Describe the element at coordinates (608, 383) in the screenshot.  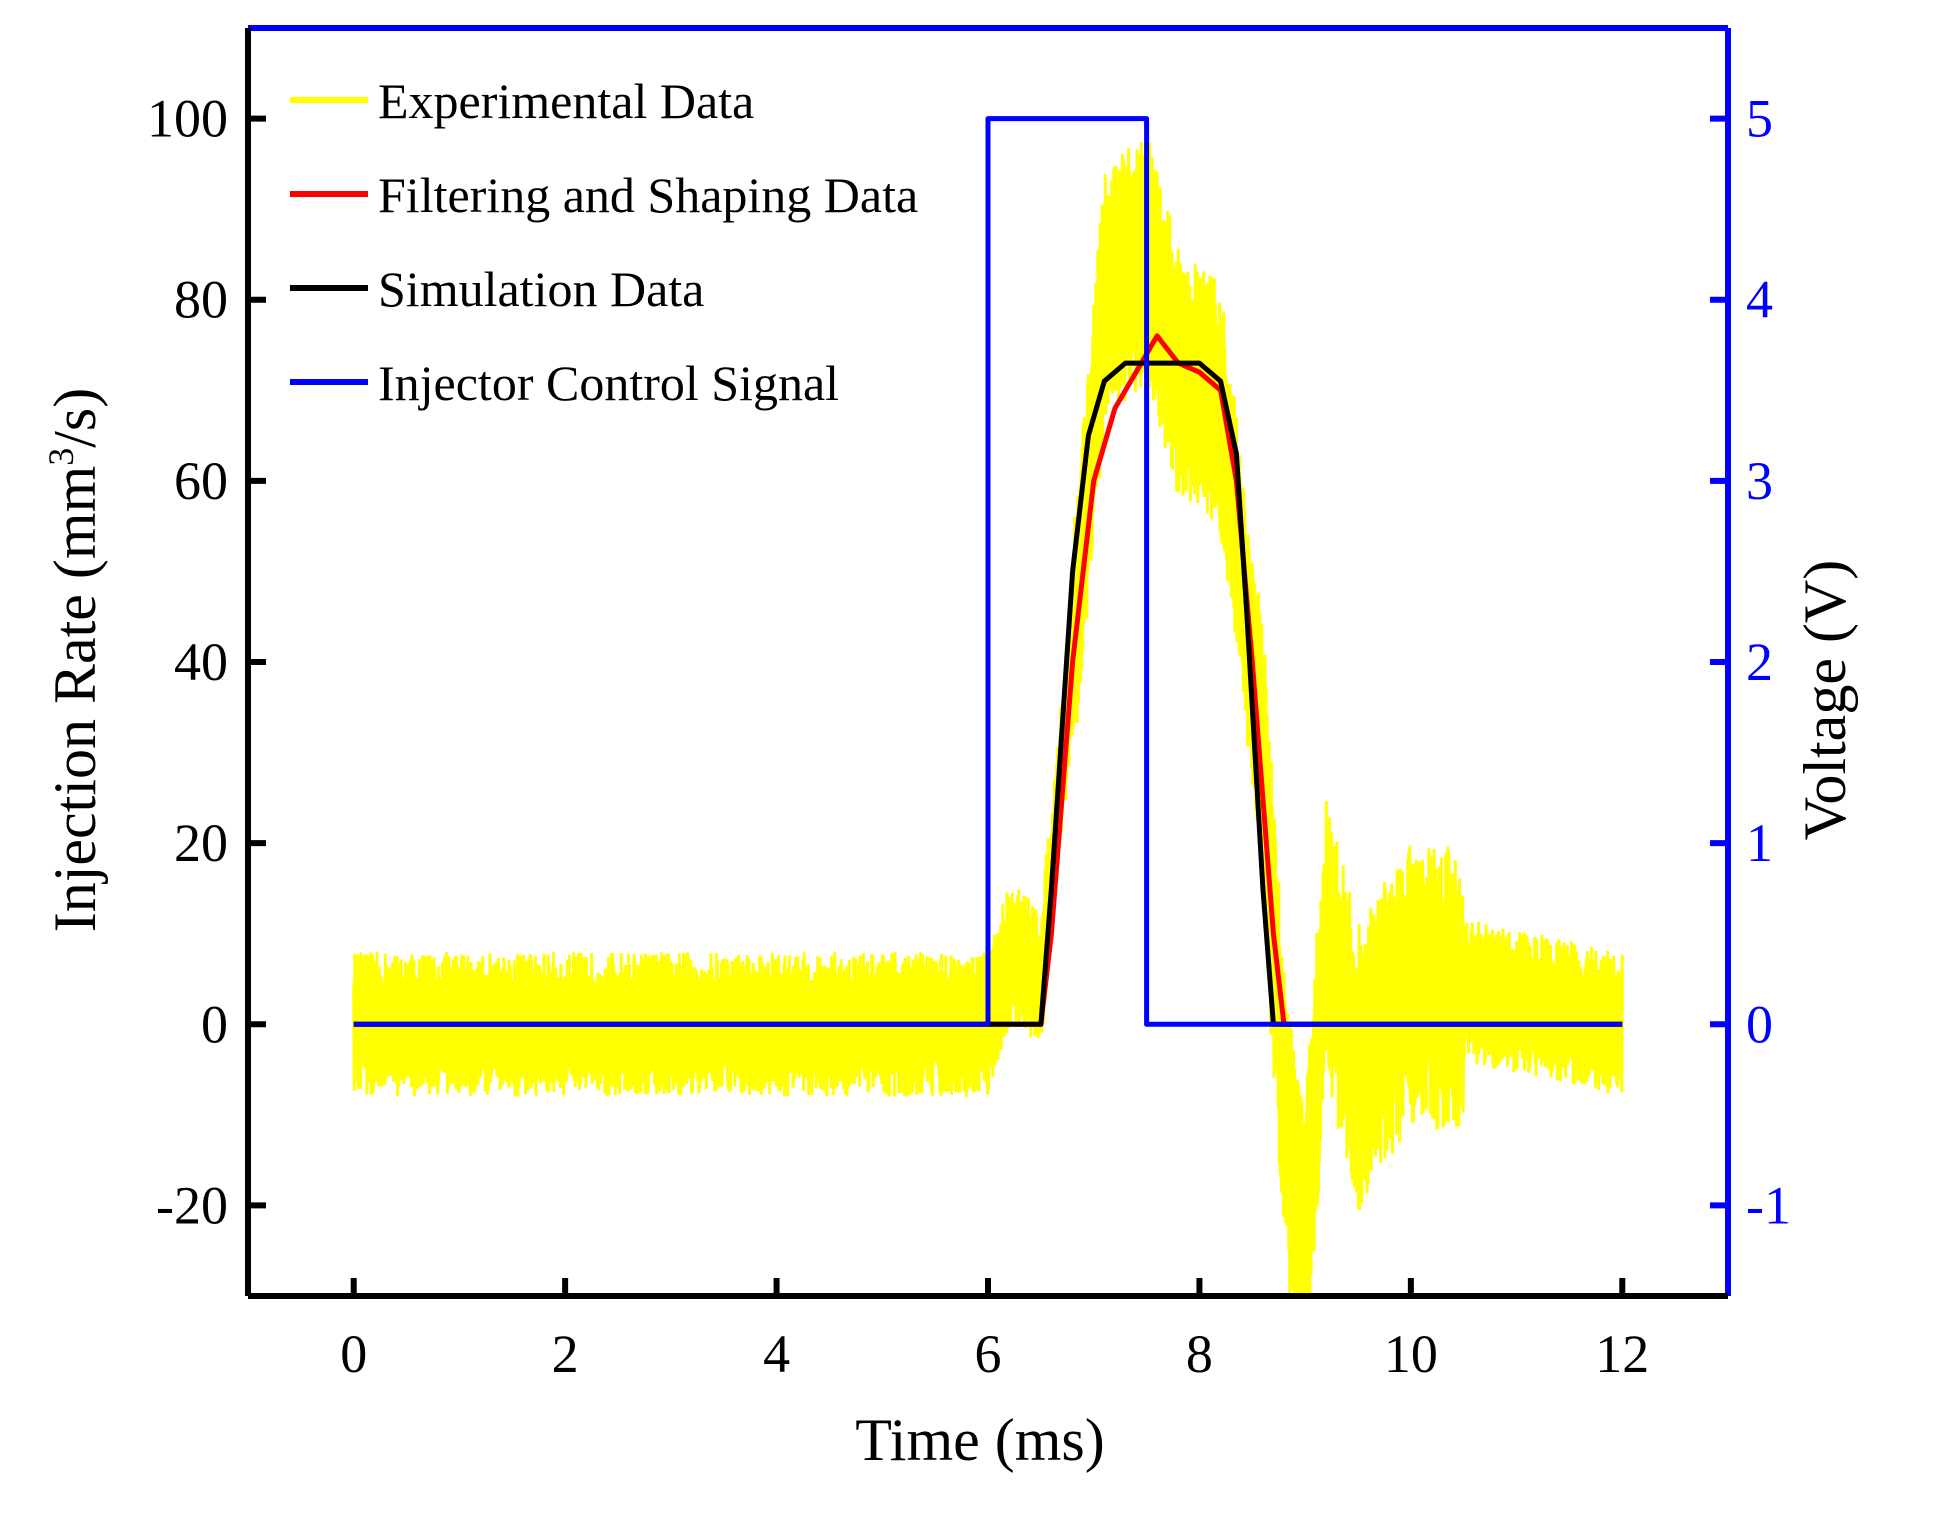
I see `legend-label: Injector Control Signal` at that location.